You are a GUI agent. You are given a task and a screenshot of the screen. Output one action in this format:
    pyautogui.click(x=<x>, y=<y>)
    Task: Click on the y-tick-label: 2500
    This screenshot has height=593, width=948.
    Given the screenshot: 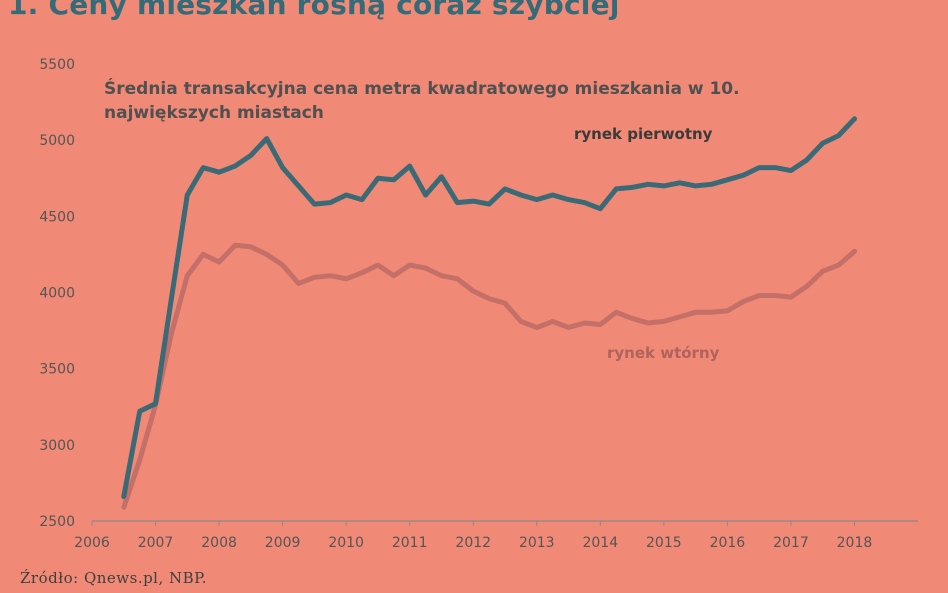 What is the action you would take?
    pyautogui.click(x=57, y=522)
    